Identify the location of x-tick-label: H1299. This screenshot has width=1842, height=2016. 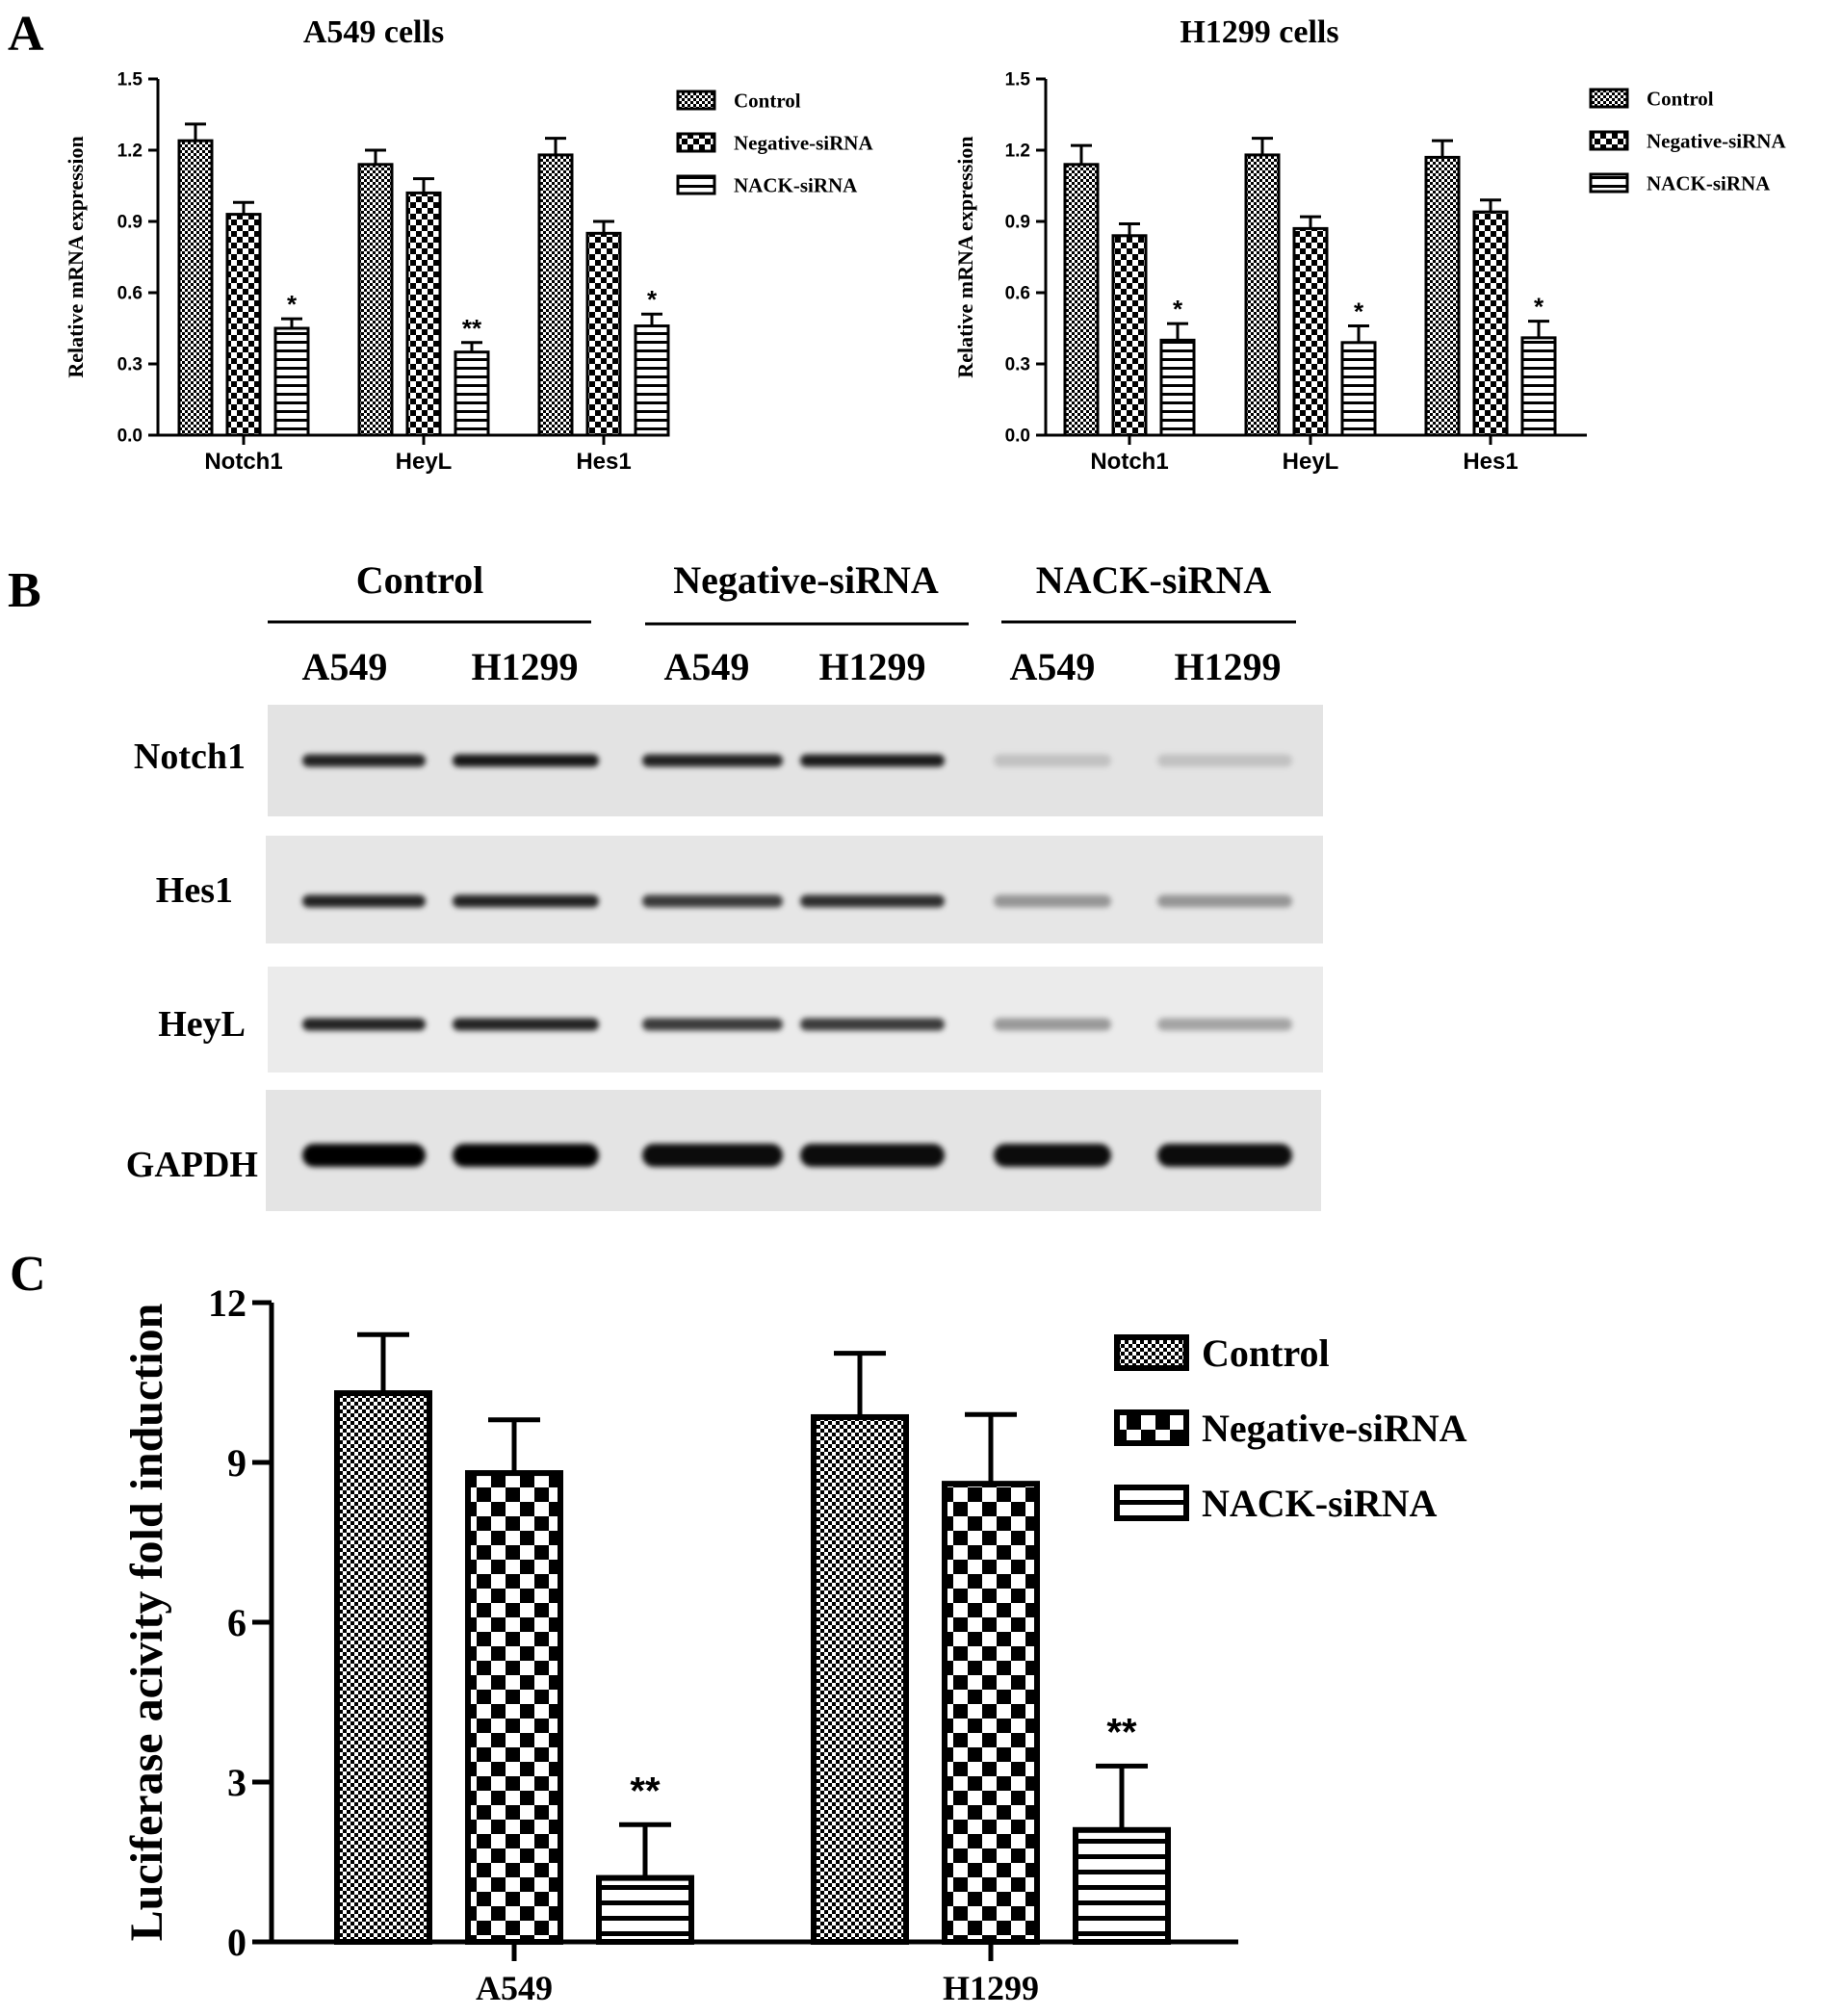
(991, 1988).